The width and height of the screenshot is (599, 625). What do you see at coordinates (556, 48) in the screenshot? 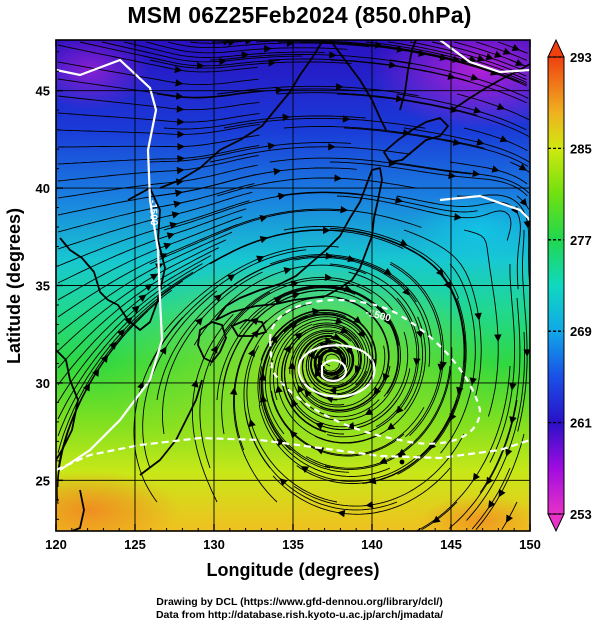
I see `colorbar-top-arrow` at bounding box center [556, 48].